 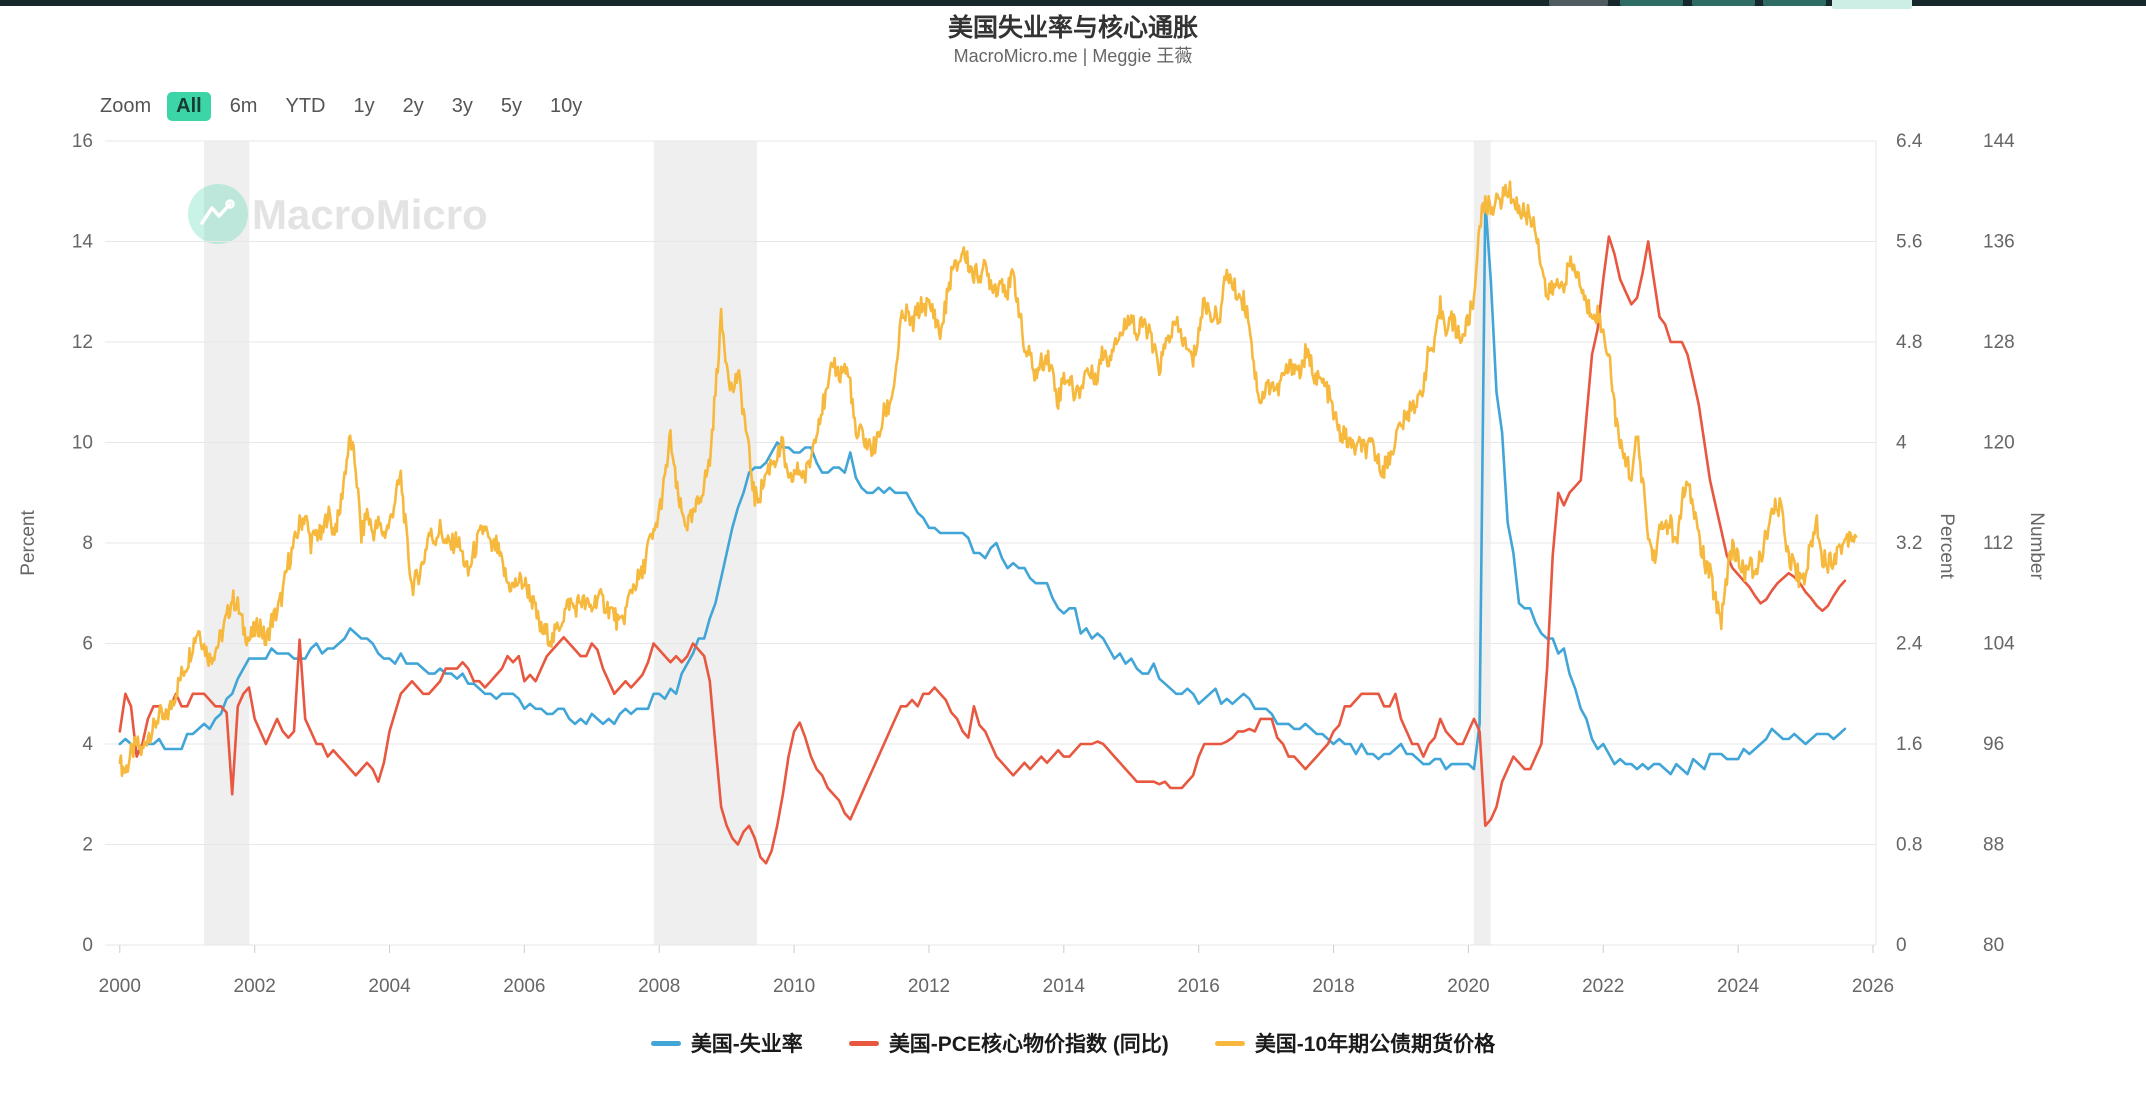 What do you see at coordinates (1028, 1044) in the screenshot?
I see `legend-item-label: 美国-PCE核心物价指数 (同比)` at bounding box center [1028, 1044].